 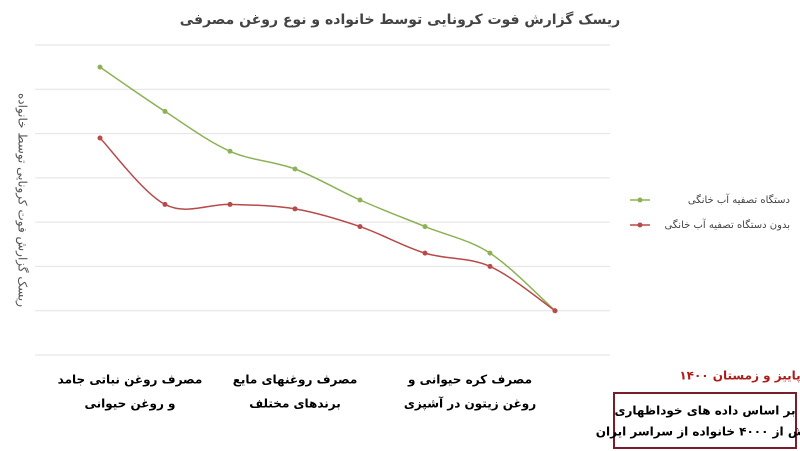 I want to click on y-axis-label: ریسک گزارش فوت کرونایی توسط خانواده, so click(x=22, y=200).